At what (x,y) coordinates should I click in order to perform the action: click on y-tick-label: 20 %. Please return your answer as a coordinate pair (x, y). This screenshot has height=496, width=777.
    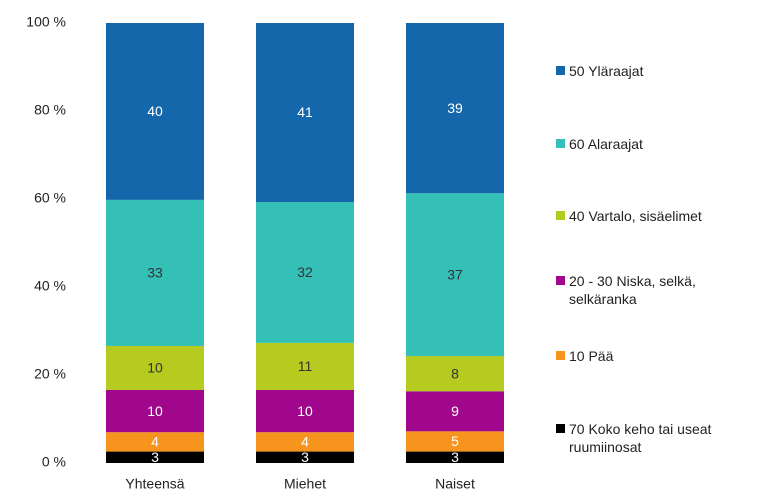
    Looking at the image, I should click on (50, 374).